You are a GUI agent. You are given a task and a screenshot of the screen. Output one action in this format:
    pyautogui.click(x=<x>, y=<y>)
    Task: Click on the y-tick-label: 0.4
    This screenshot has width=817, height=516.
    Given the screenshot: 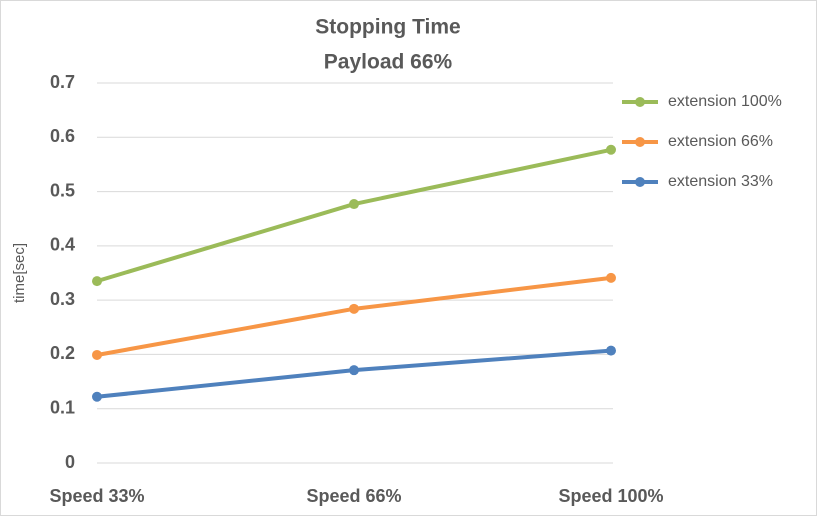 What is the action you would take?
    pyautogui.click(x=62, y=245)
    